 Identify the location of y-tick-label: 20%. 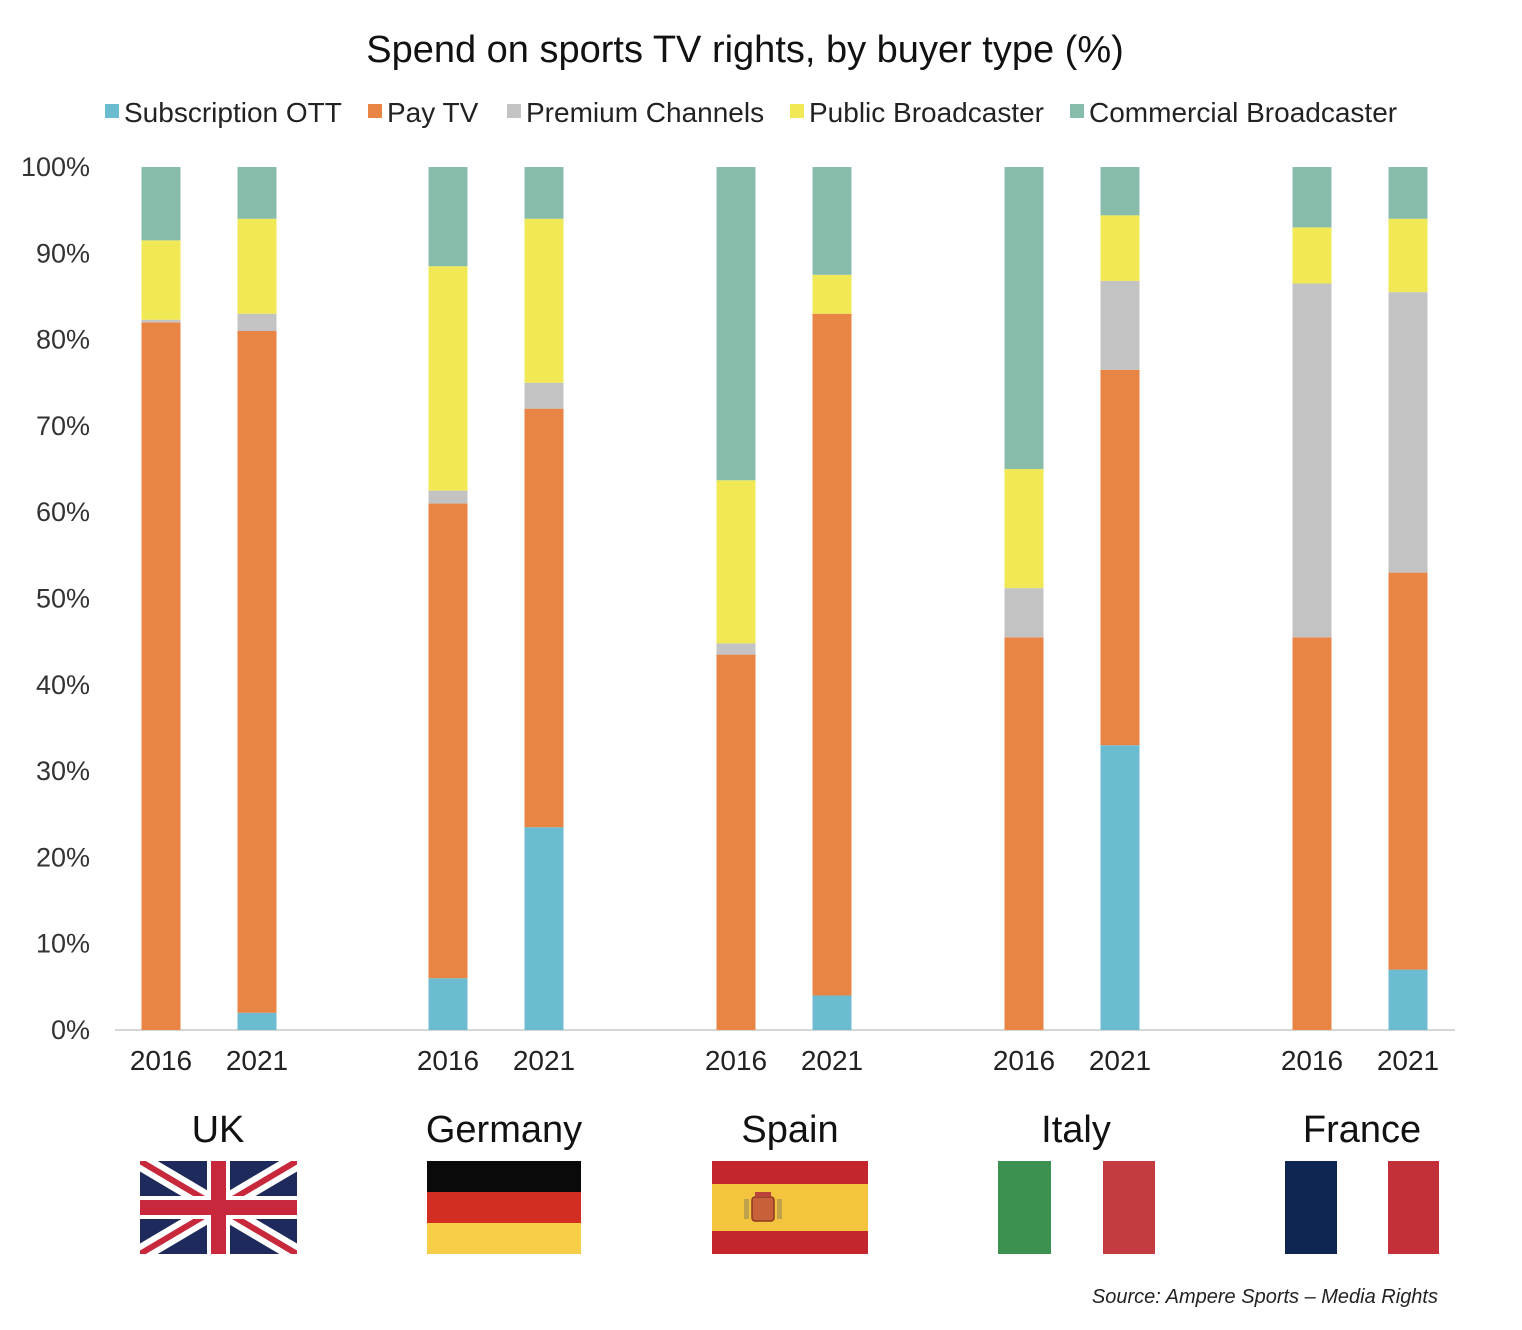
(63, 857).